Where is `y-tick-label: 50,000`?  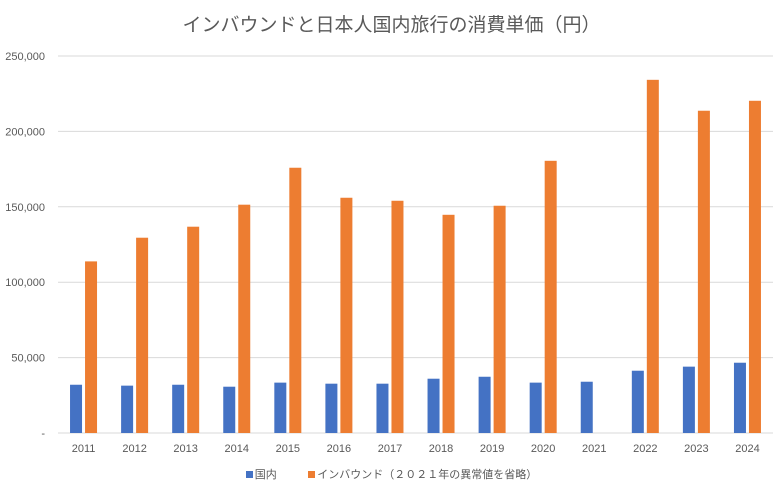 y-tick-label: 50,000 is located at coordinates (28, 359).